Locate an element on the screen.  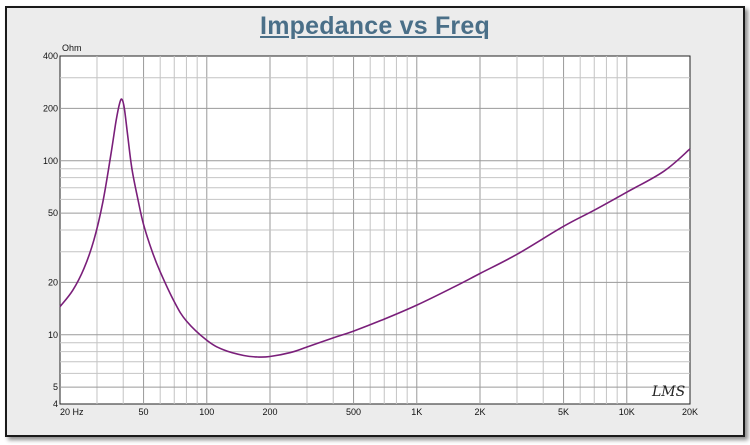
y-tick-label: 20 is located at coordinates (53, 282).